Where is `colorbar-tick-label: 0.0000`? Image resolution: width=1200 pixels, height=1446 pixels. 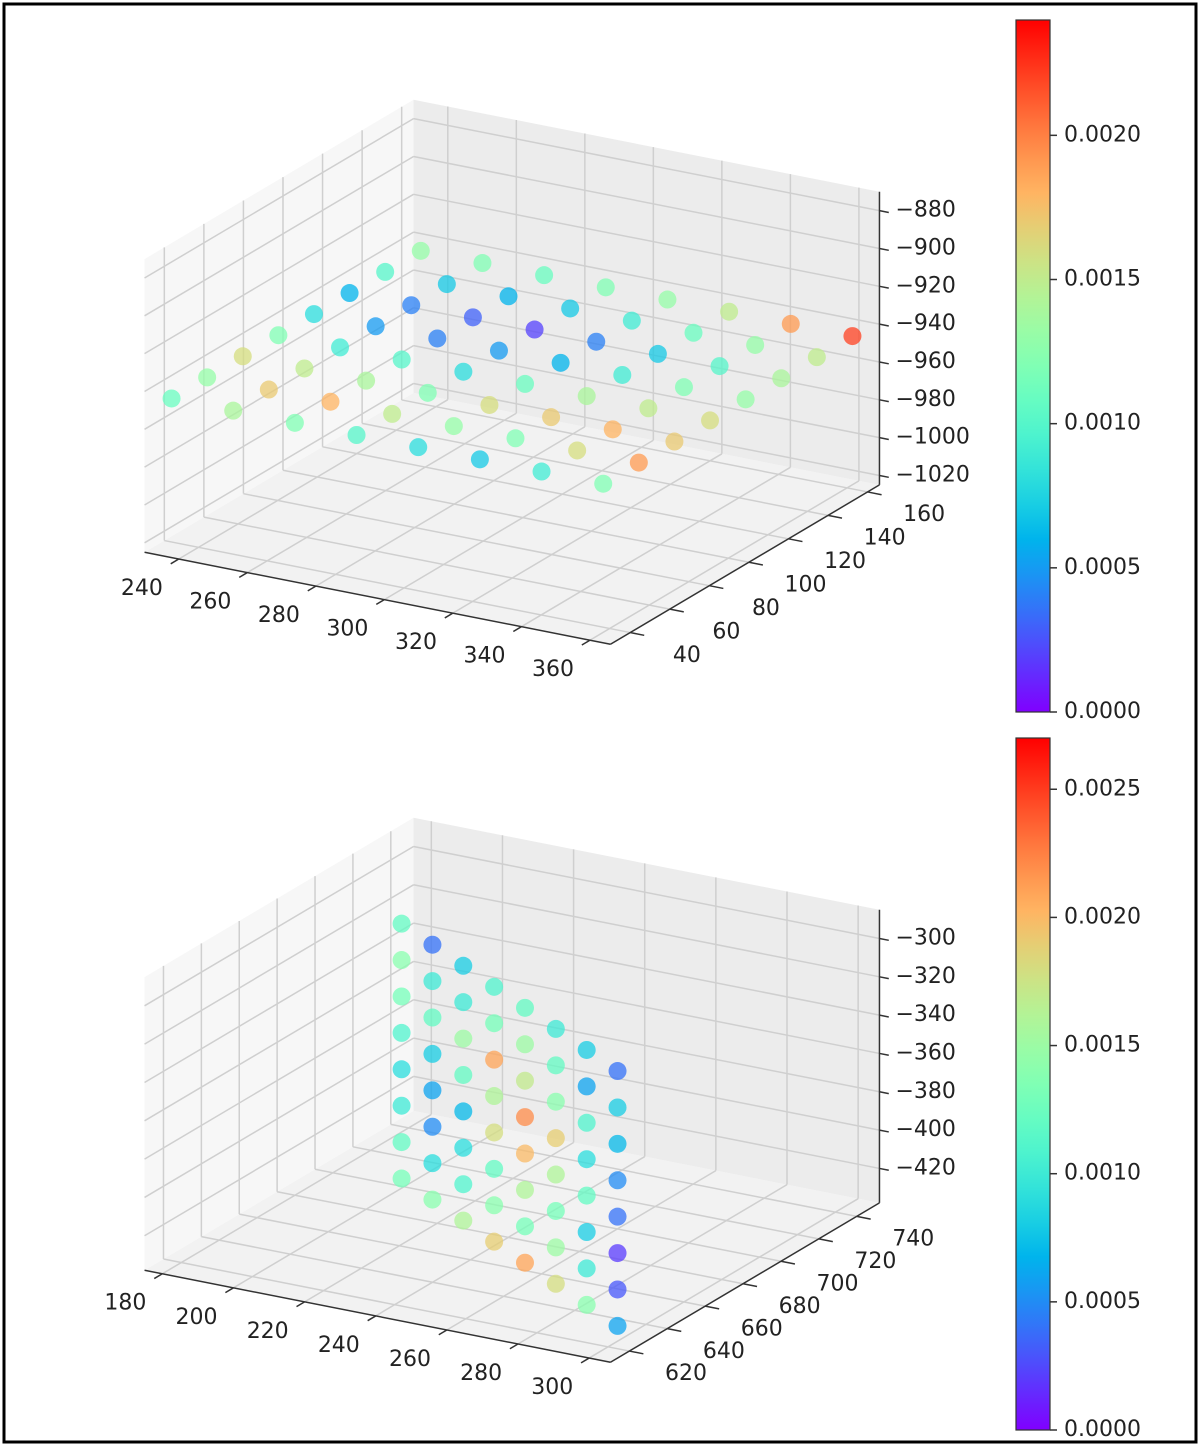
colorbar-tick-label: 0.0000 is located at coordinates (1102, 1429).